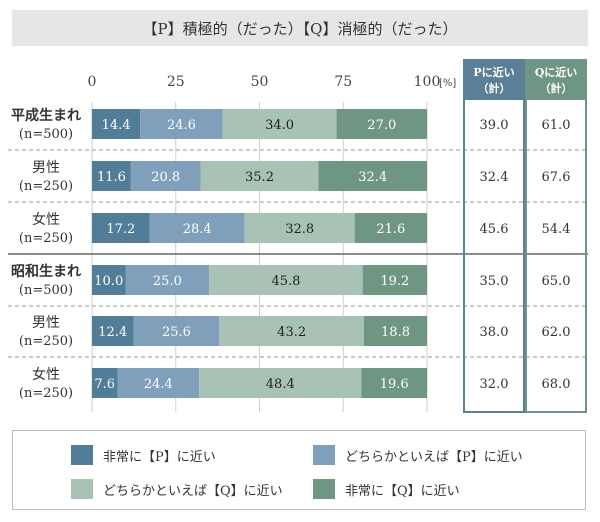  Describe the element at coordinates (494, 125) in the screenshot. I see `p-total-value: 39.0` at that location.